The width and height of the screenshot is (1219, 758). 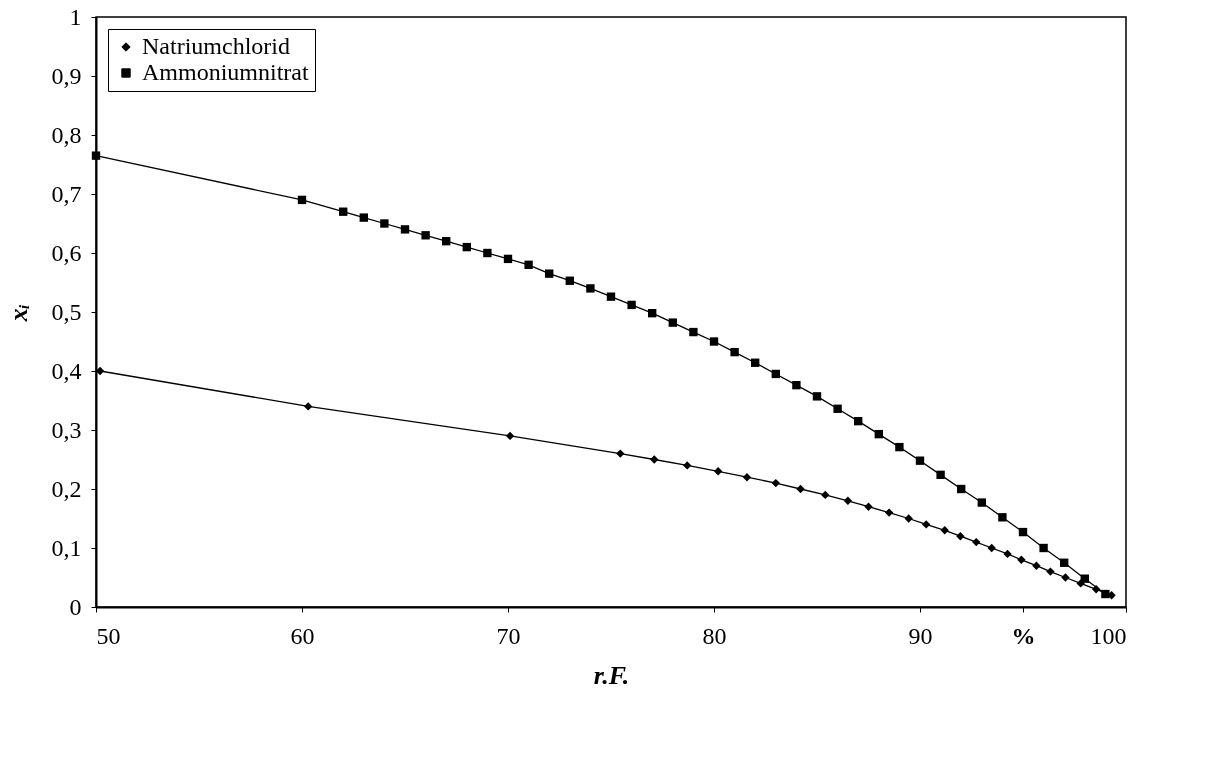 I want to click on y-tick-label: 0,3, so click(x=66, y=429).